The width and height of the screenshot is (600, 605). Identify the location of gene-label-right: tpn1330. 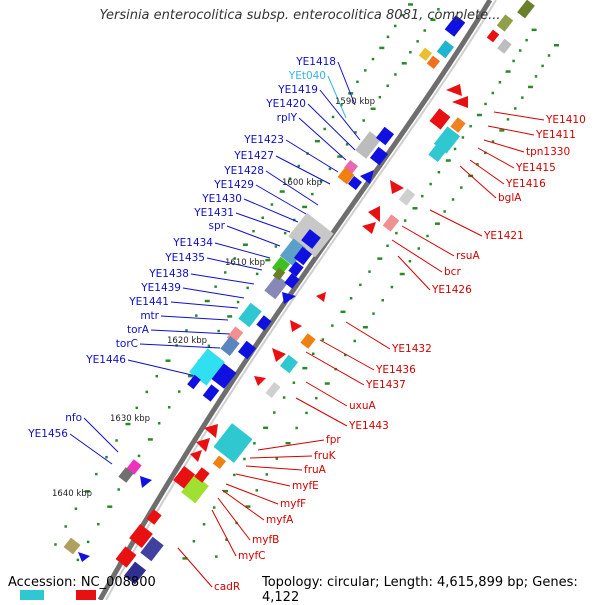
(548, 152).